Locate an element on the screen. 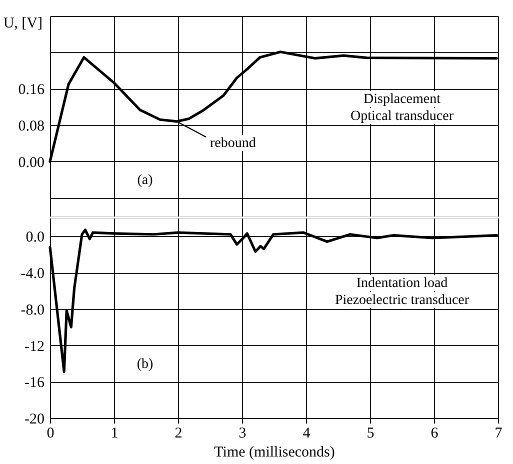 The width and height of the screenshot is (513, 464). annotation: (b) is located at coordinates (145, 364).